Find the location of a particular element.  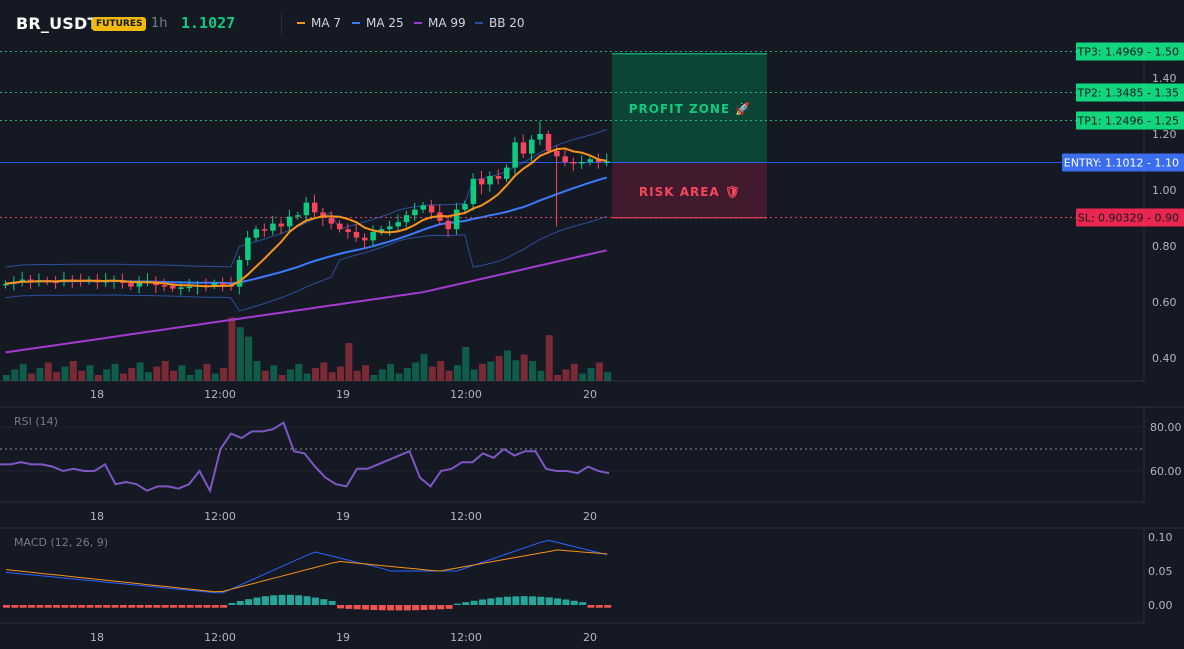

legend-ma7: MA 7 is located at coordinates (319, 23).